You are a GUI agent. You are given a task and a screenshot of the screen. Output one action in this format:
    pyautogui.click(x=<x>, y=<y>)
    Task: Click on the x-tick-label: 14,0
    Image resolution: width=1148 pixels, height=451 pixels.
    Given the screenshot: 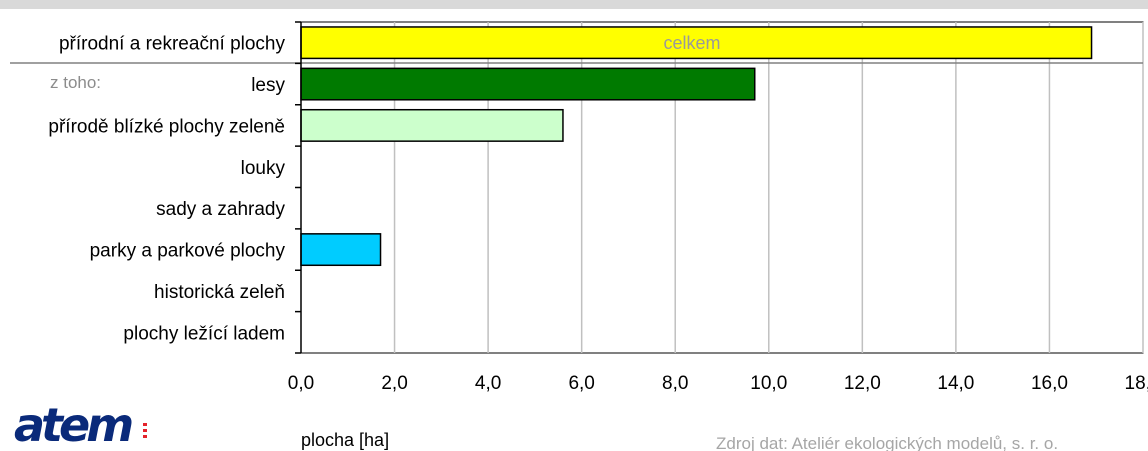 What is the action you would take?
    pyautogui.click(x=955, y=383)
    